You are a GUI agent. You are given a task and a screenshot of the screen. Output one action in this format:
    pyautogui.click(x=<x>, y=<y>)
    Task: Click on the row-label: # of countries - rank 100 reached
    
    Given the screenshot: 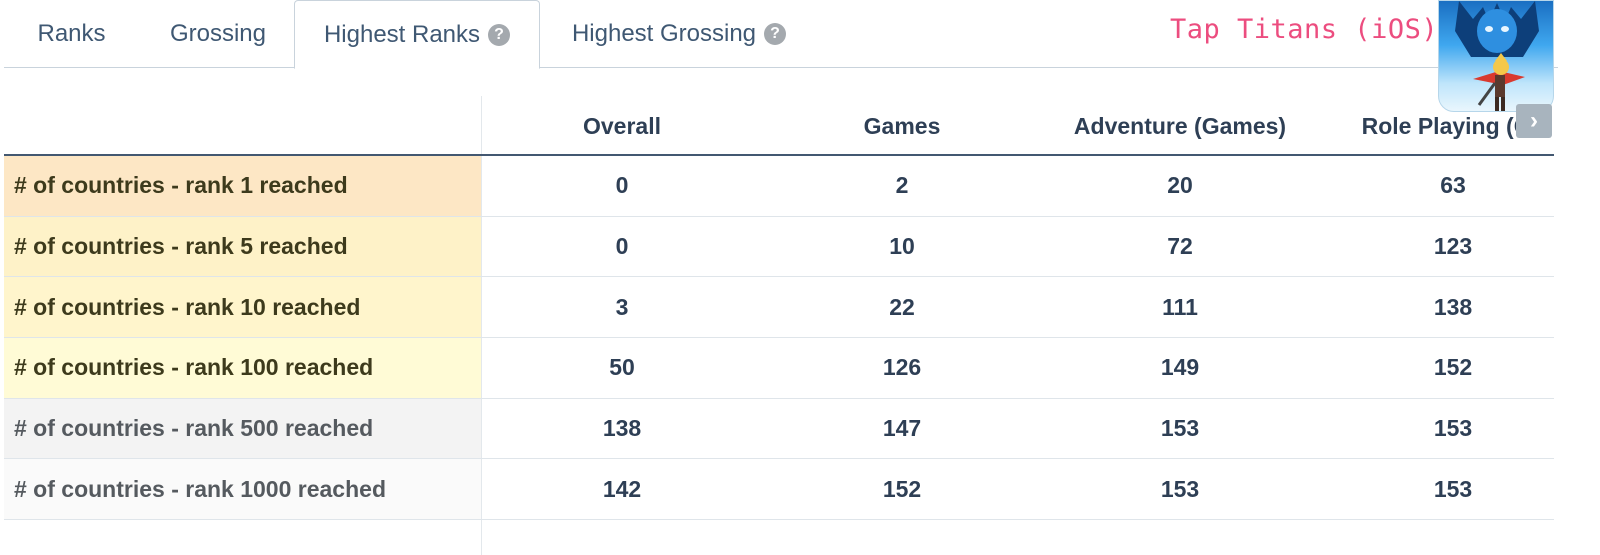 What is the action you would take?
    pyautogui.click(x=242, y=368)
    